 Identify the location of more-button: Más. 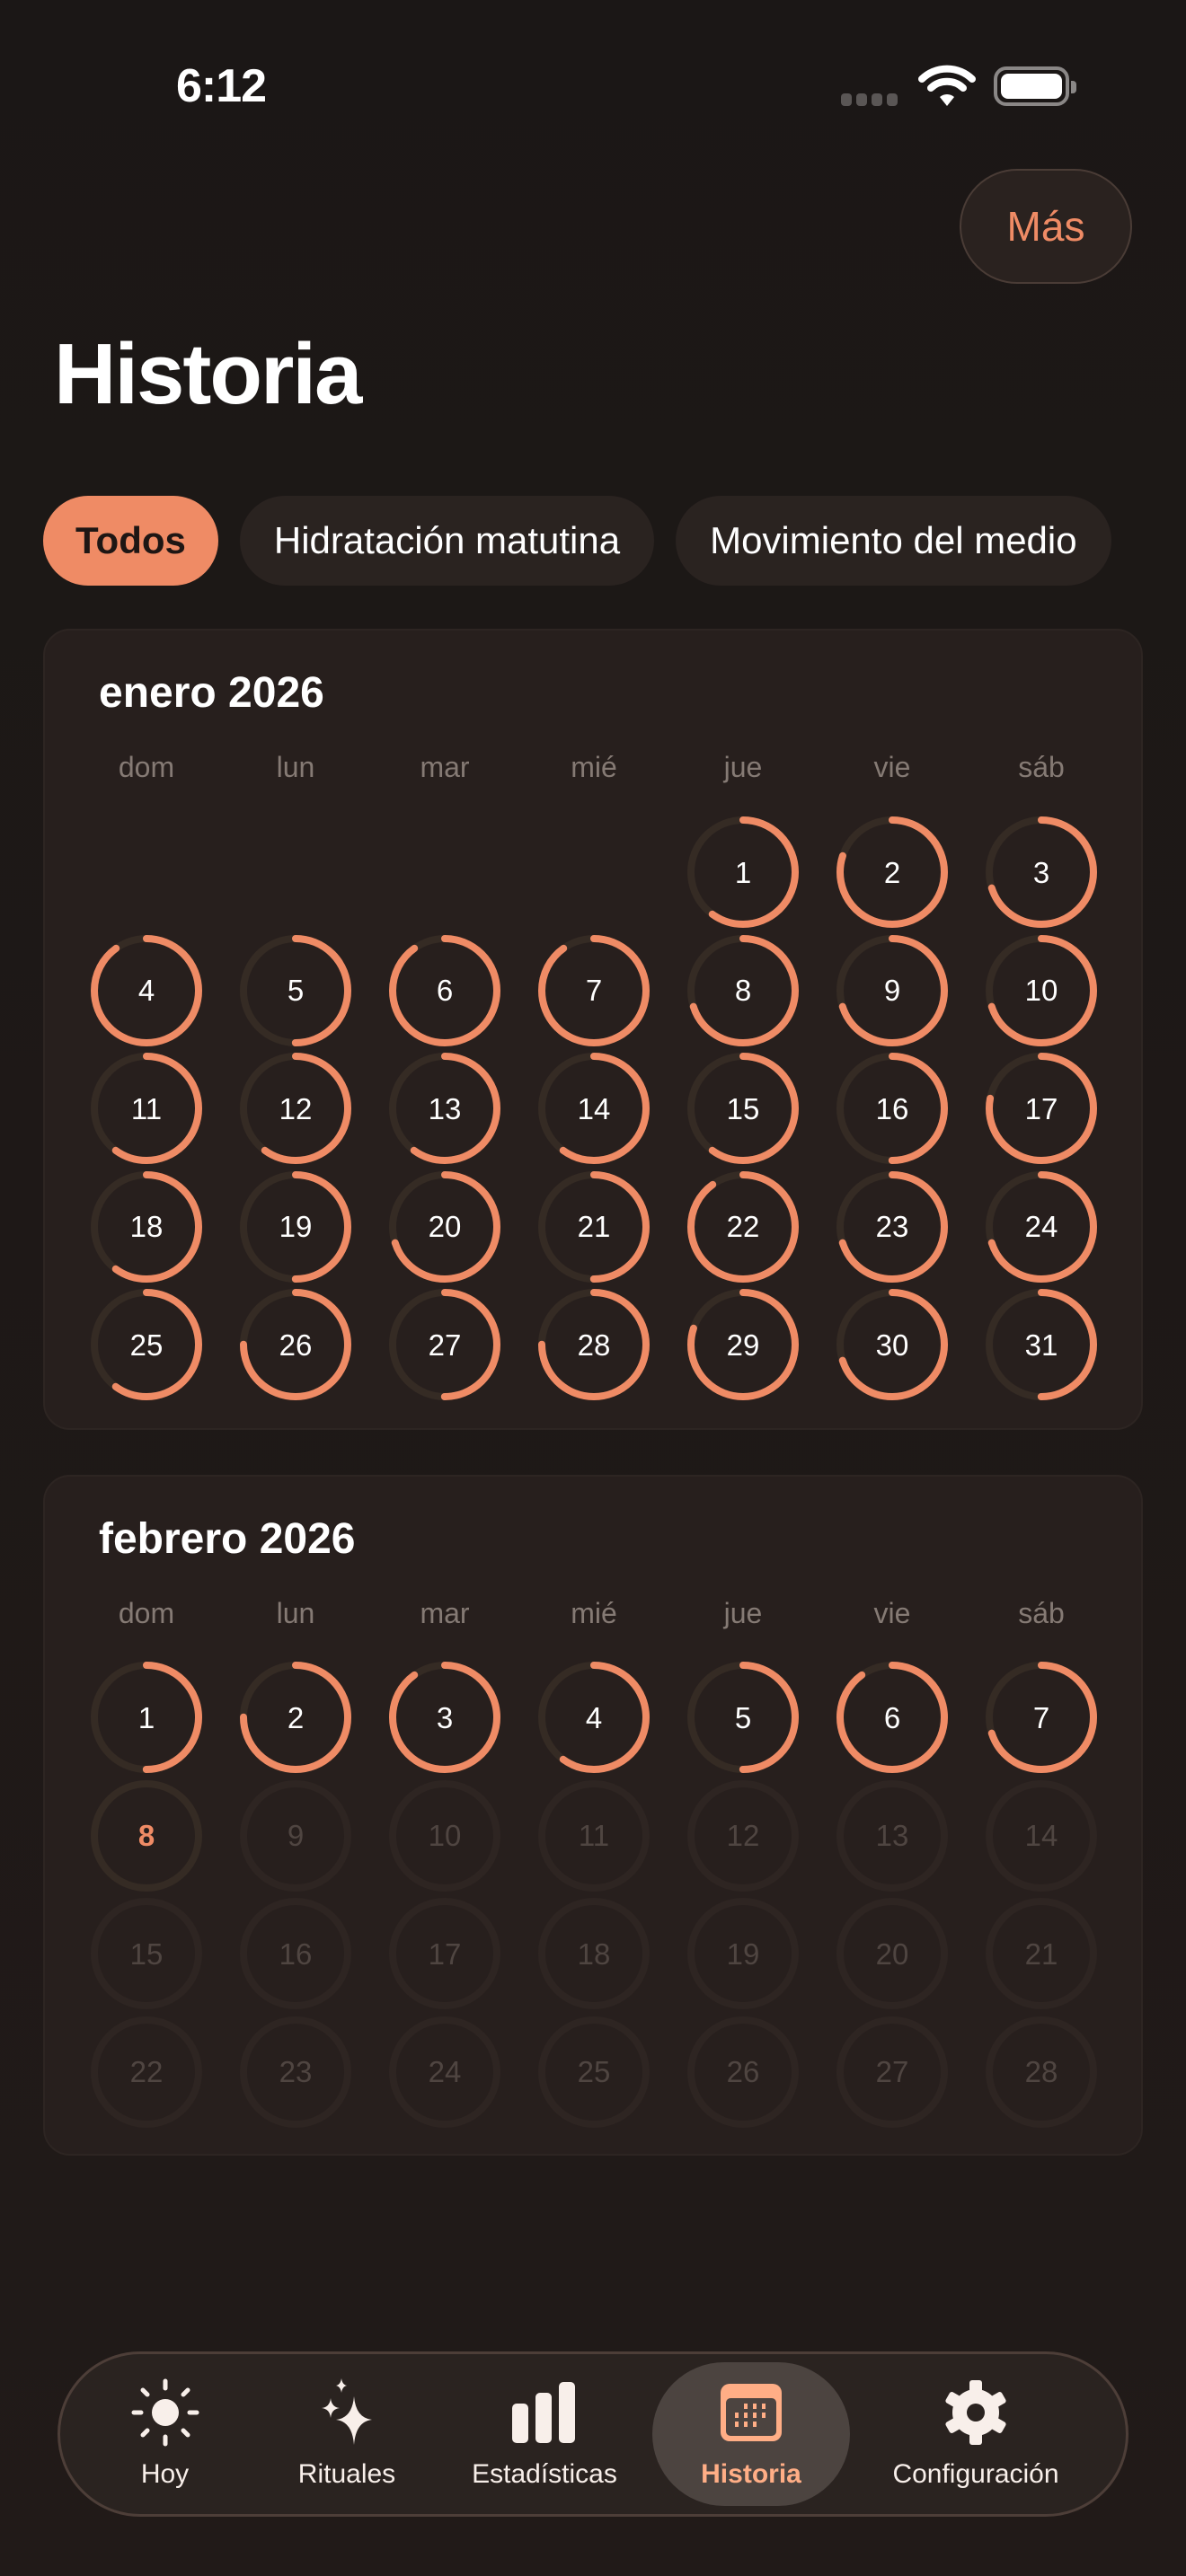
(1046, 226).